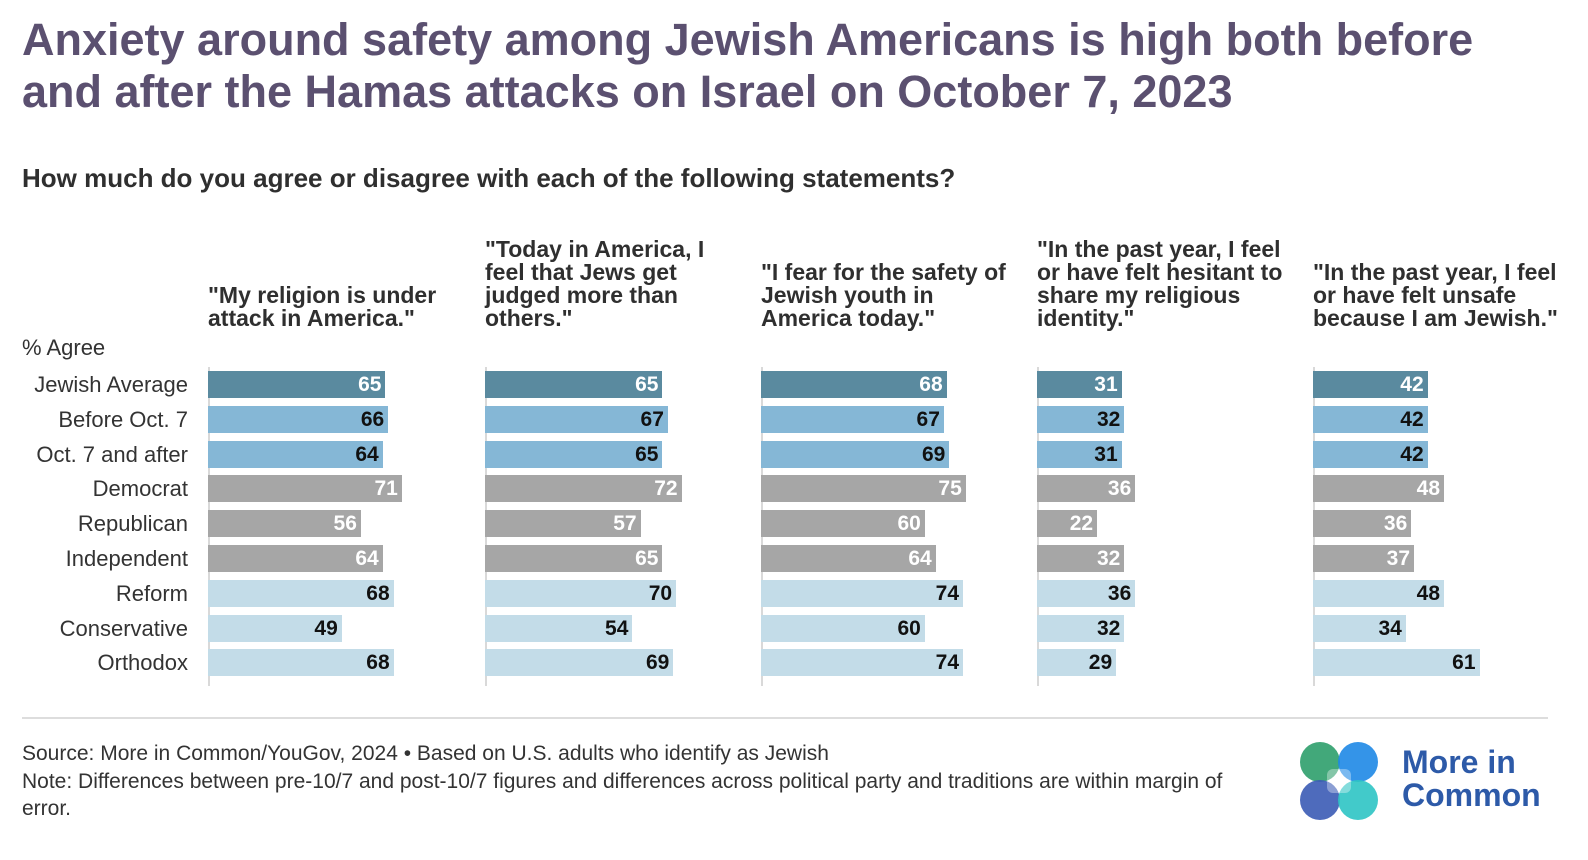 This screenshot has width=1588, height=860. I want to click on bar: 49, so click(275, 628).